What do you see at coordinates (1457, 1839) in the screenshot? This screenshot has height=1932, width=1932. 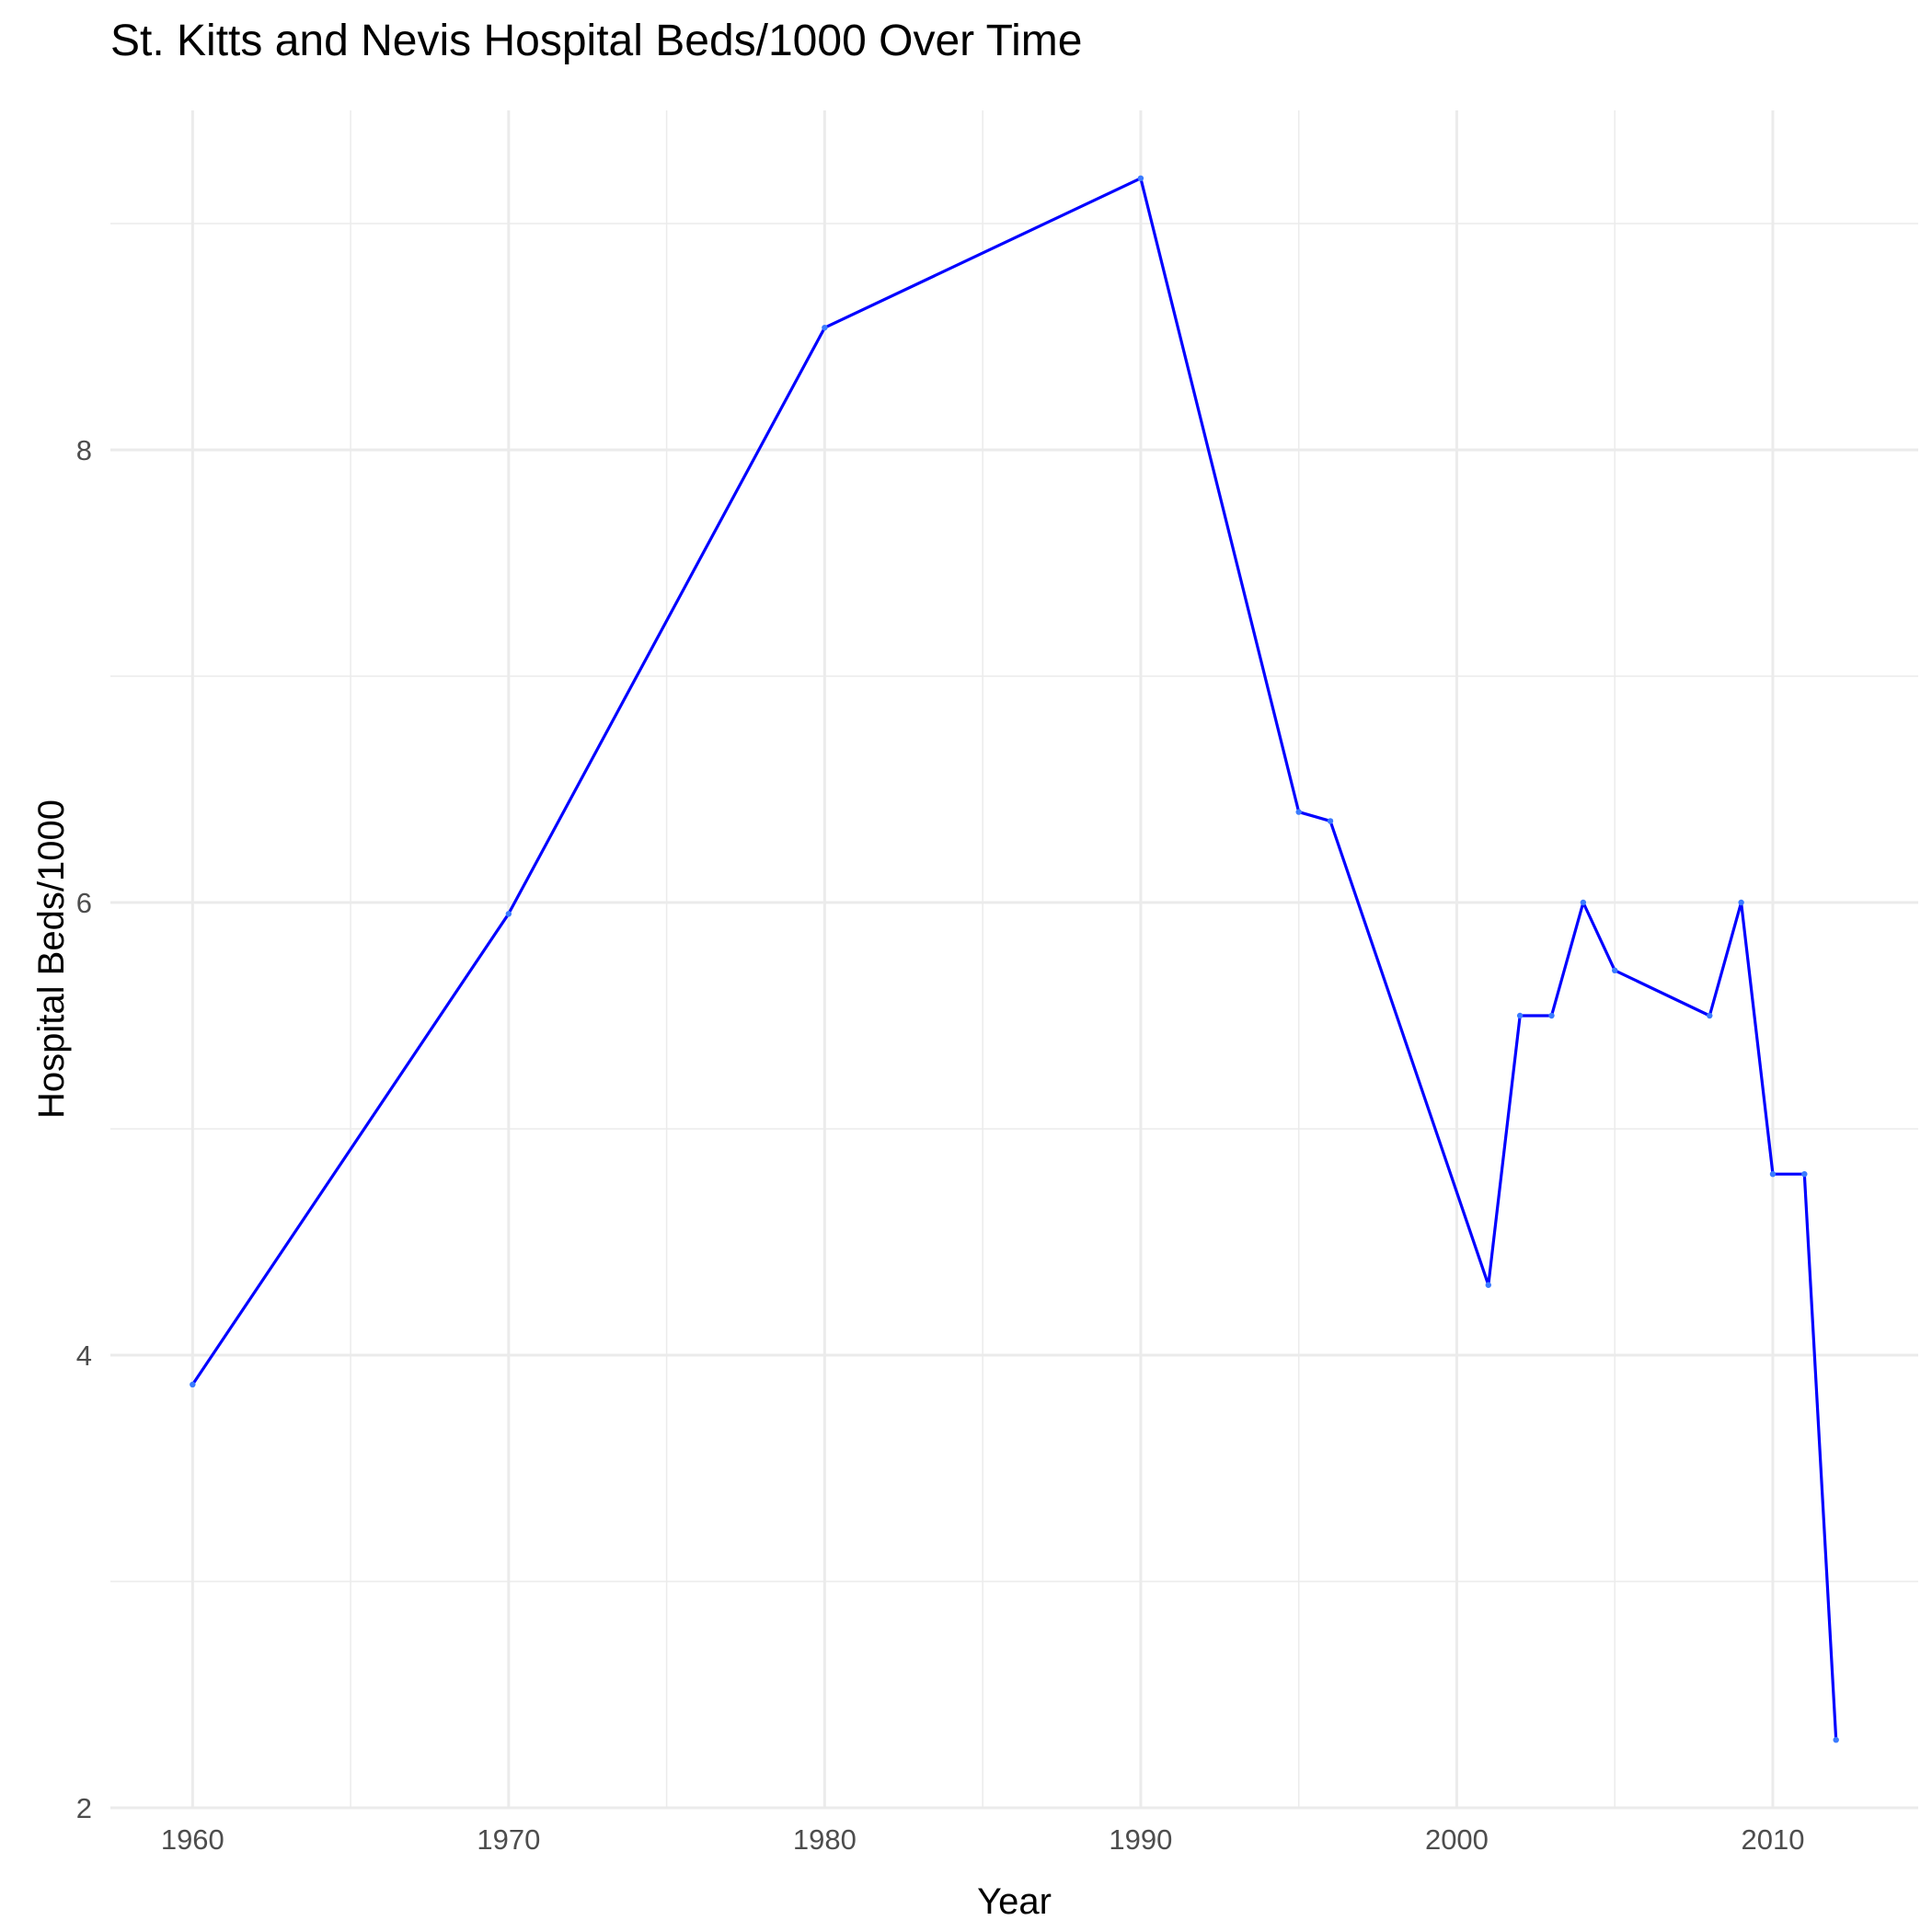 I see `x-tick-label: 2000` at bounding box center [1457, 1839].